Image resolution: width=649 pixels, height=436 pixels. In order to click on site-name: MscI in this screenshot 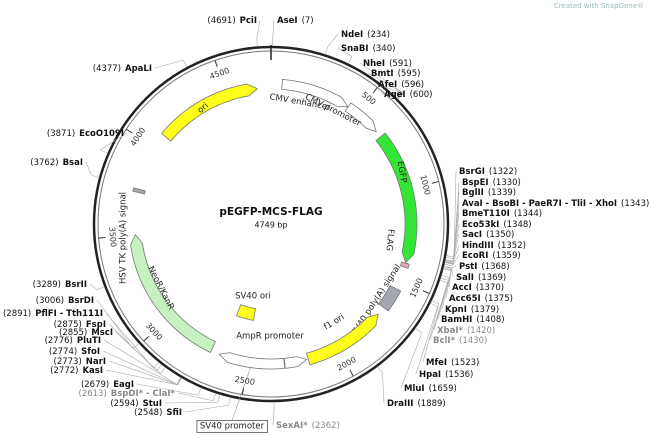, I will do `click(102, 333)`.